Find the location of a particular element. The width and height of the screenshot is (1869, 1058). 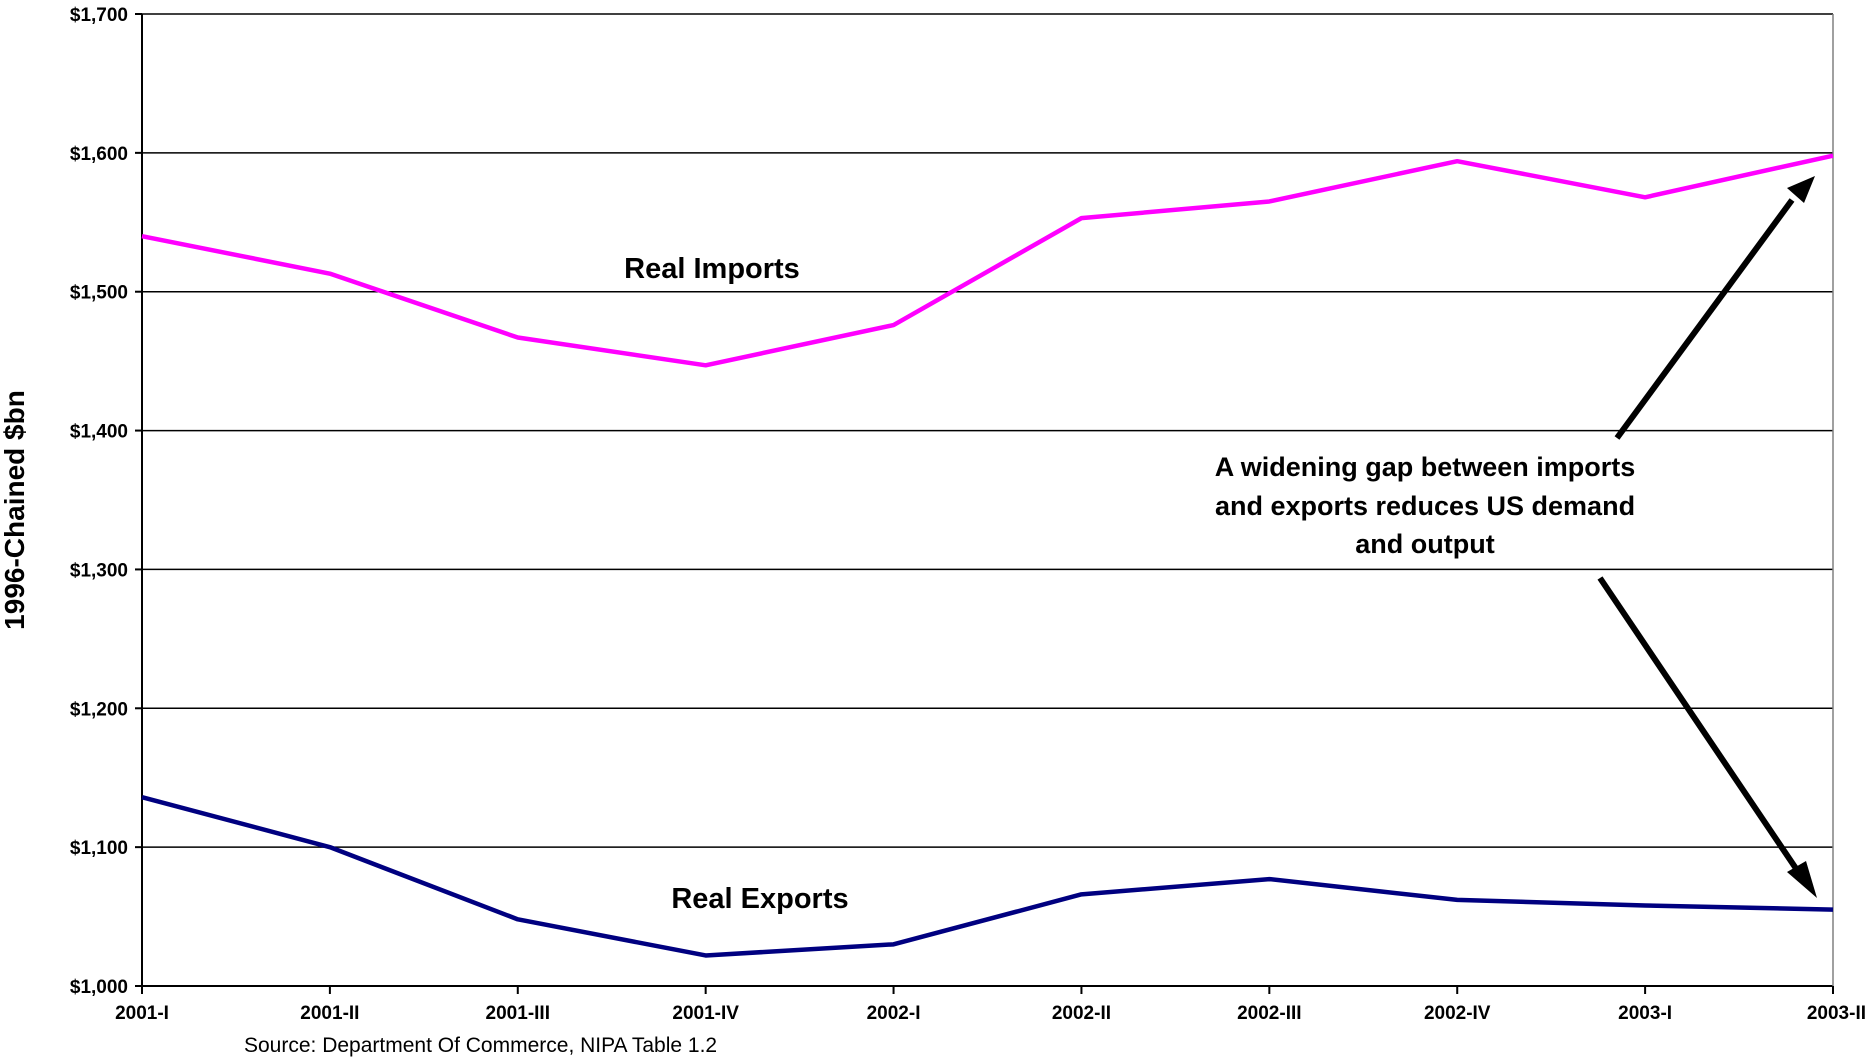

y-tick-label: $1,700 is located at coordinates (99, 15).